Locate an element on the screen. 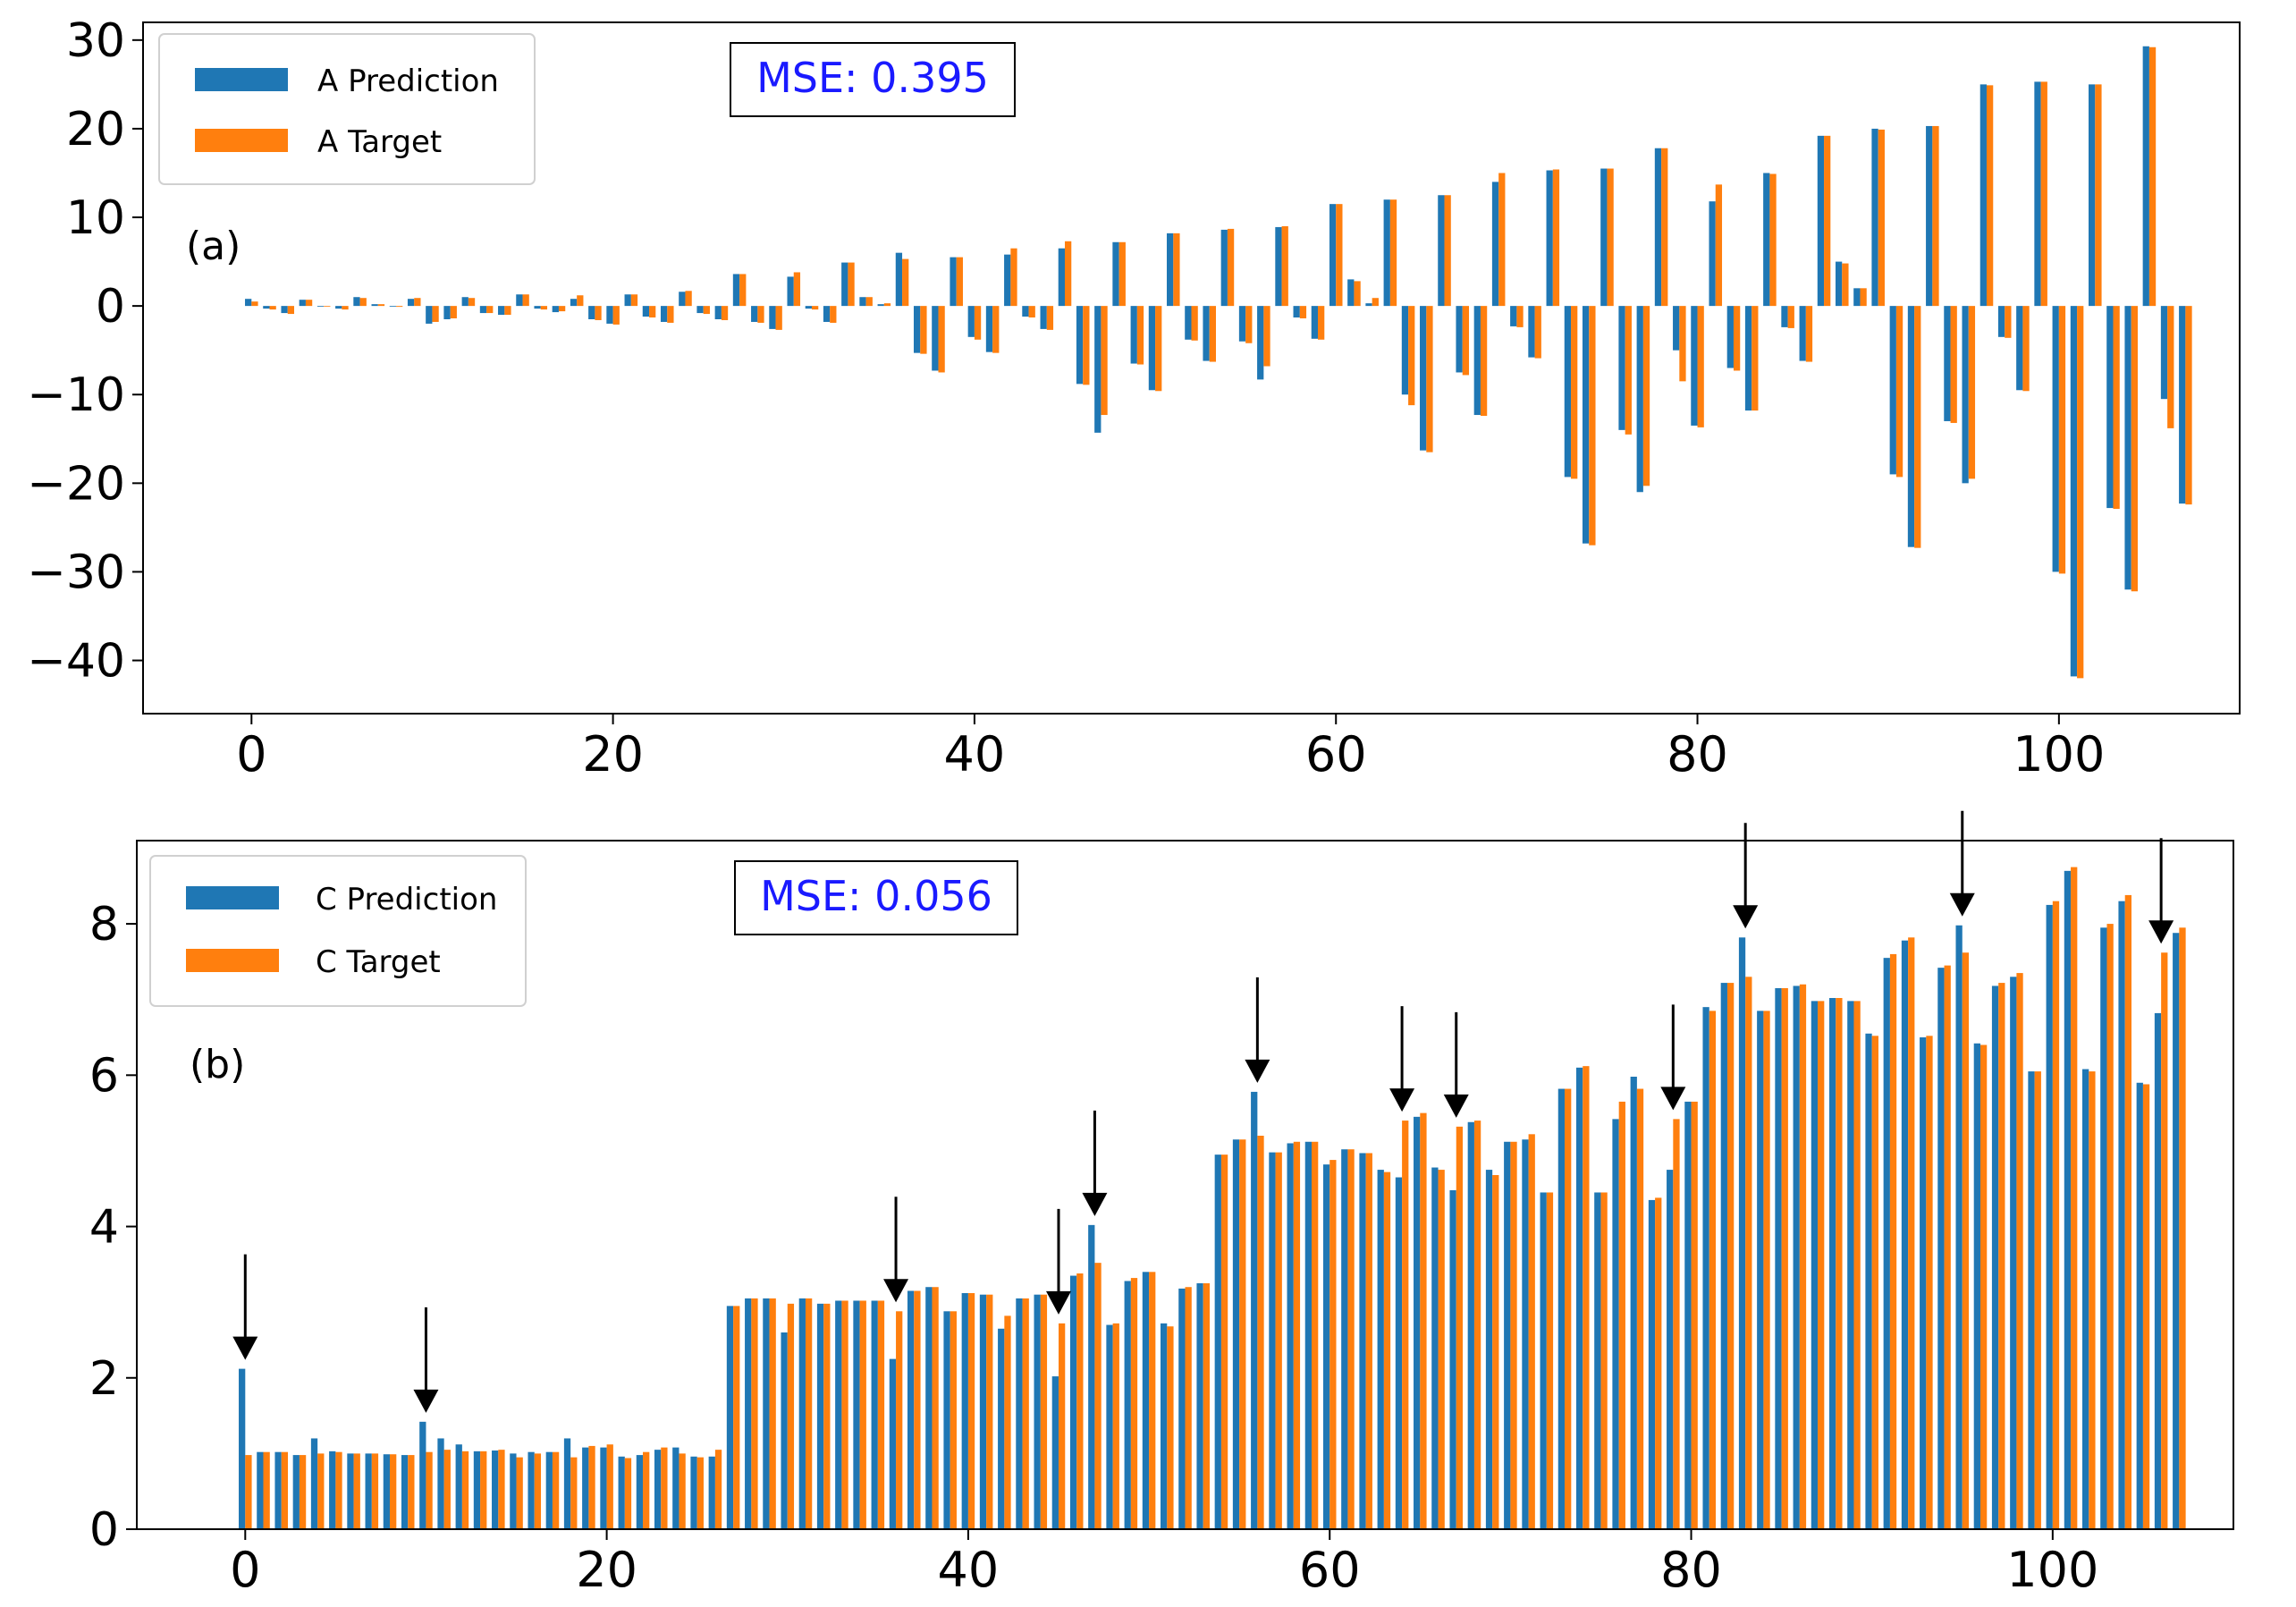 This screenshot has width=2296, height=1607. chart-a-mse-box is located at coordinates (873, 79).